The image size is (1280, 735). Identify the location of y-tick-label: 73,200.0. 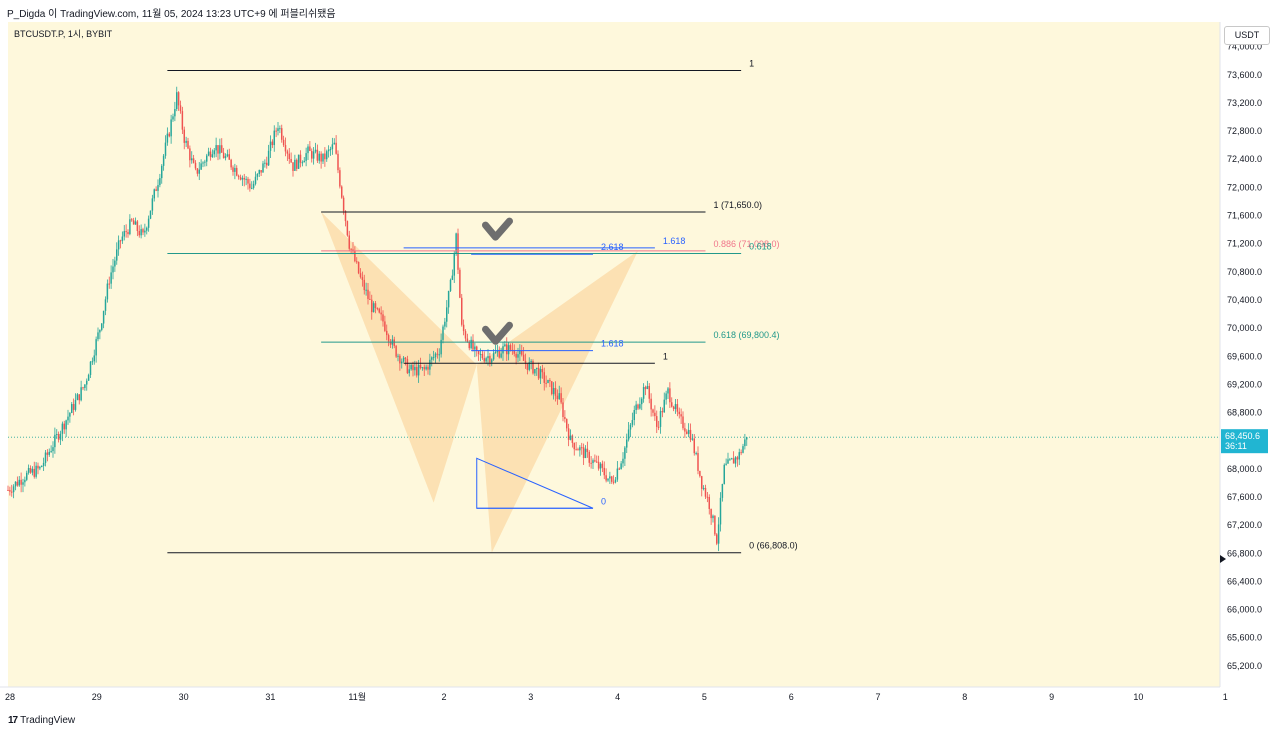
(1244, 103).